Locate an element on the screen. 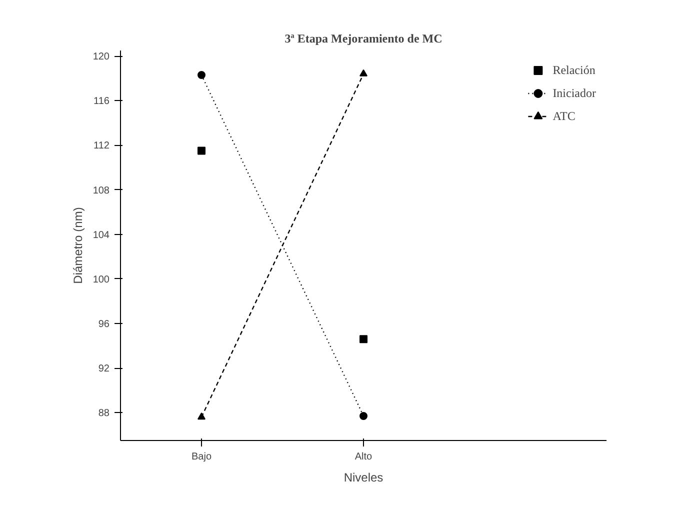 The height and width of the screenshot is (530, 696). legend-label: Relación is located at coordinates (574, 70).